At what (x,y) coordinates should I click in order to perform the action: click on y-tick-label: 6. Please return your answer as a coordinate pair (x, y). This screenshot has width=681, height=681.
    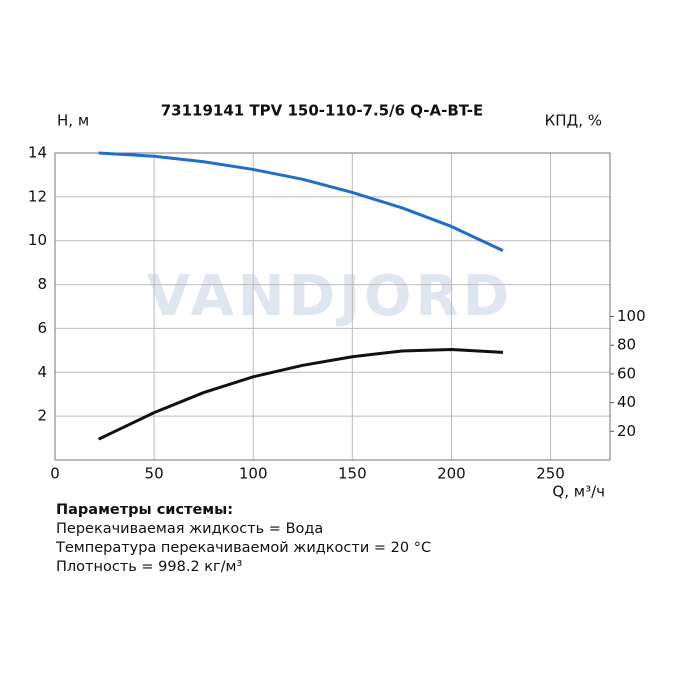
    Looking at the image, I should click on (42, 328).